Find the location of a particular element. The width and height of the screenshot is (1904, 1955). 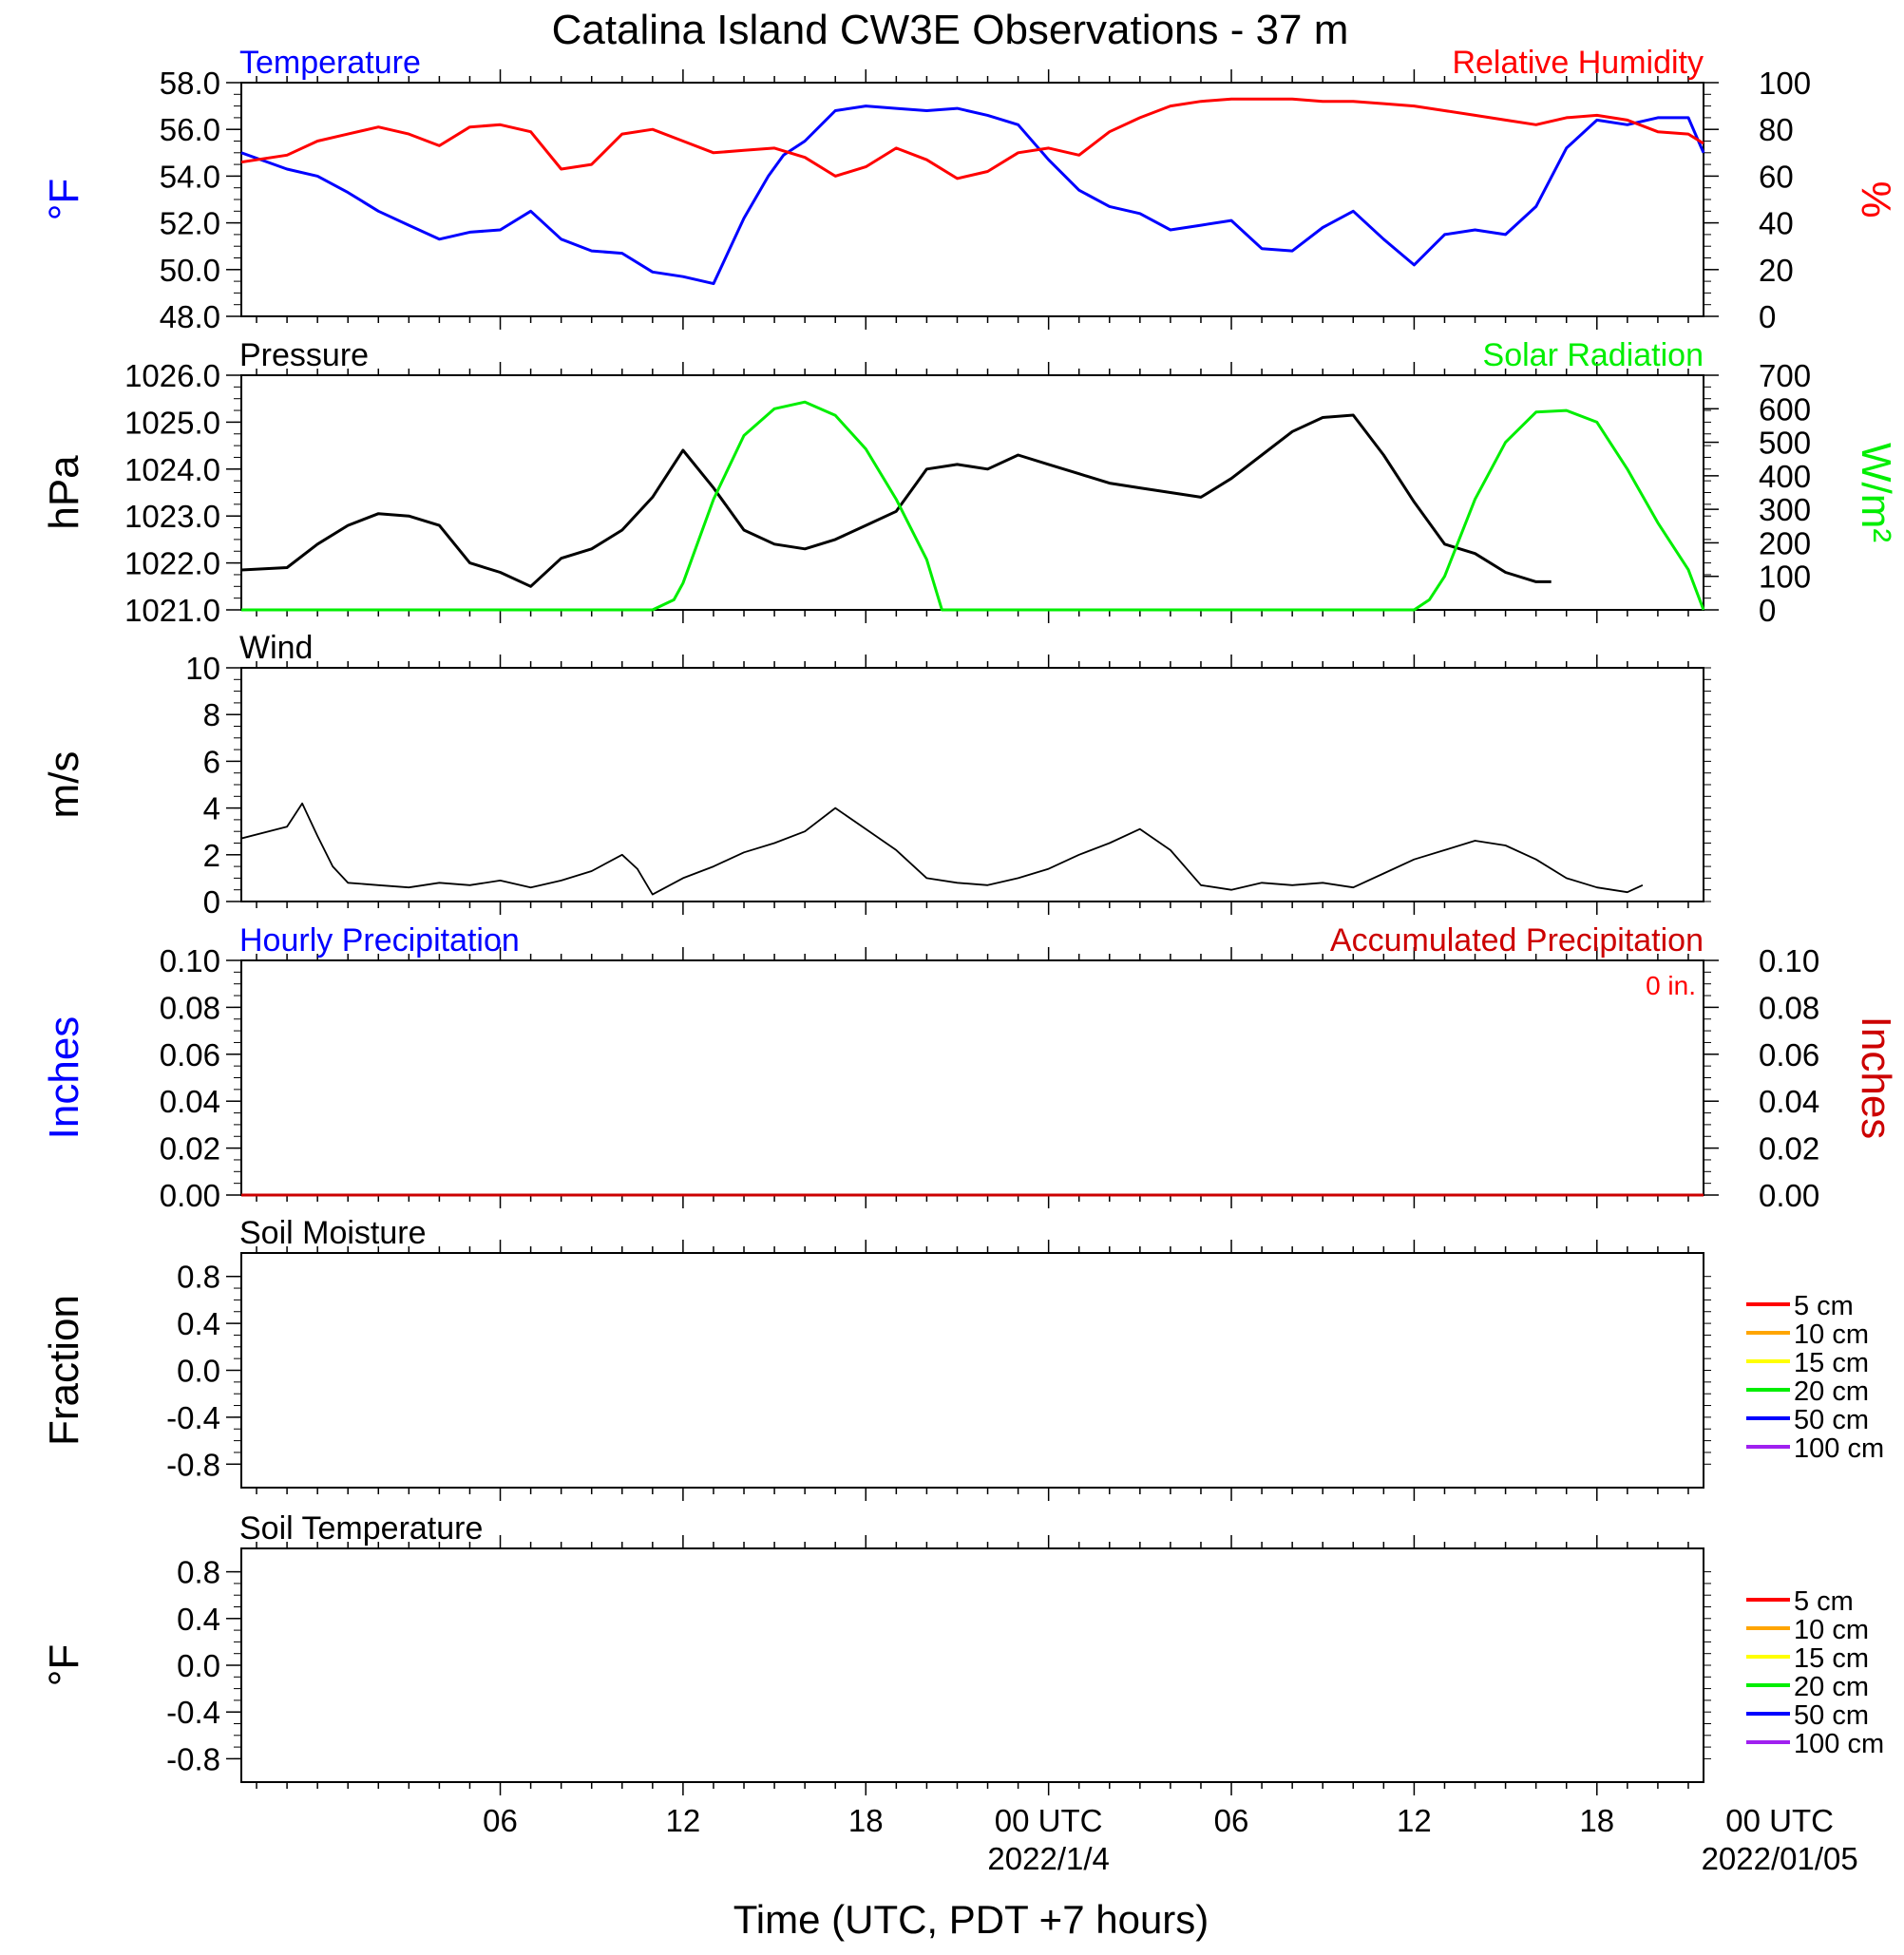

panel-title-right: Accumulated Precipitation is located at coordinates (1517, 940).